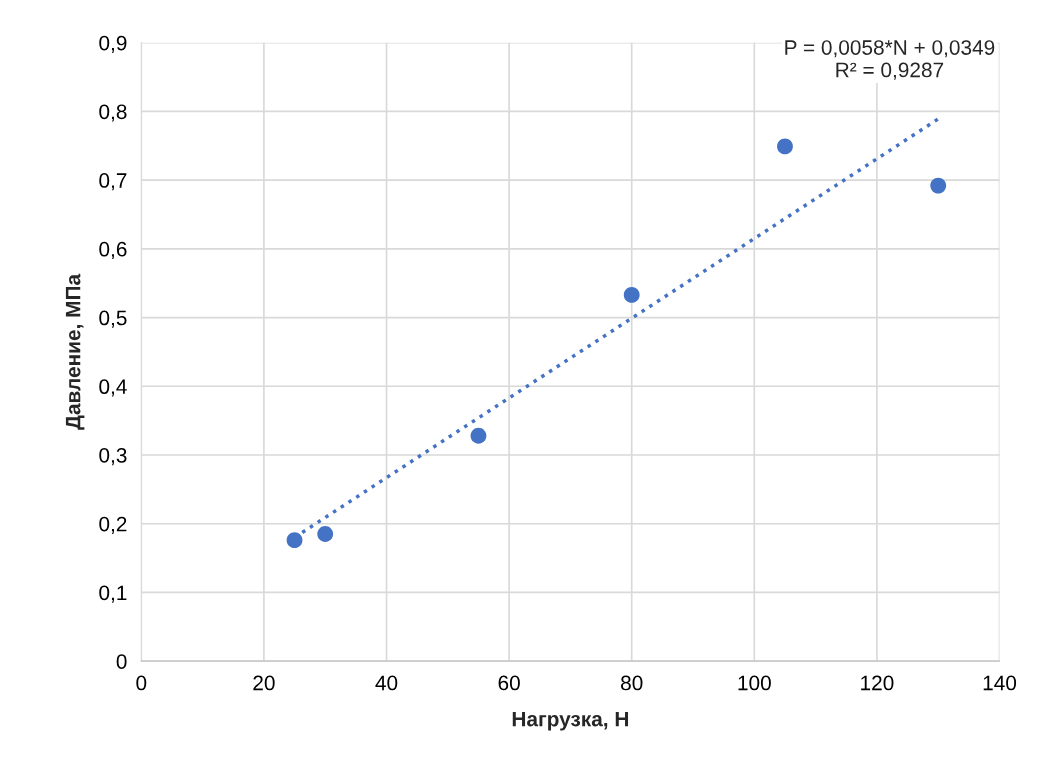 The image size is (1039, 776). I want to click on x-axis-title: Нагрузка, Н, so click(570, 721).